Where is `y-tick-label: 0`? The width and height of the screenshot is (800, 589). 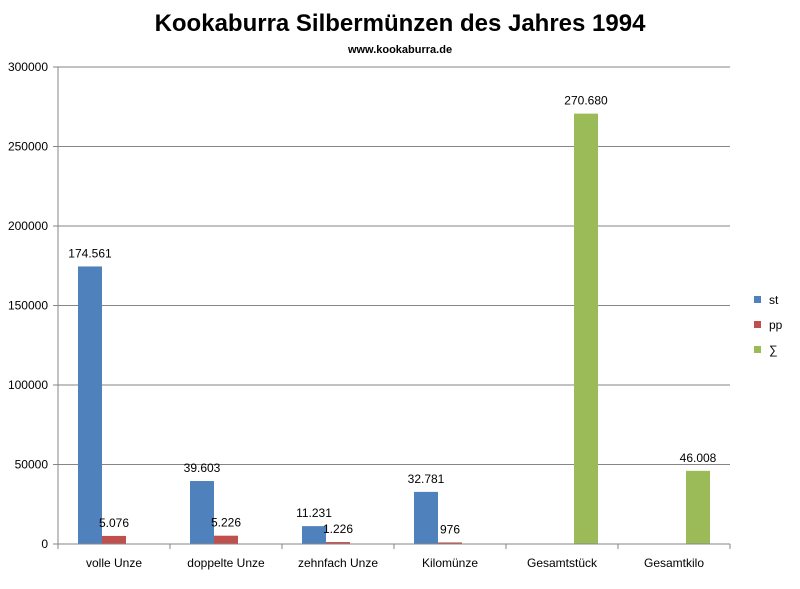
y-tick-label: 0 is located at coordinates (44, 544).